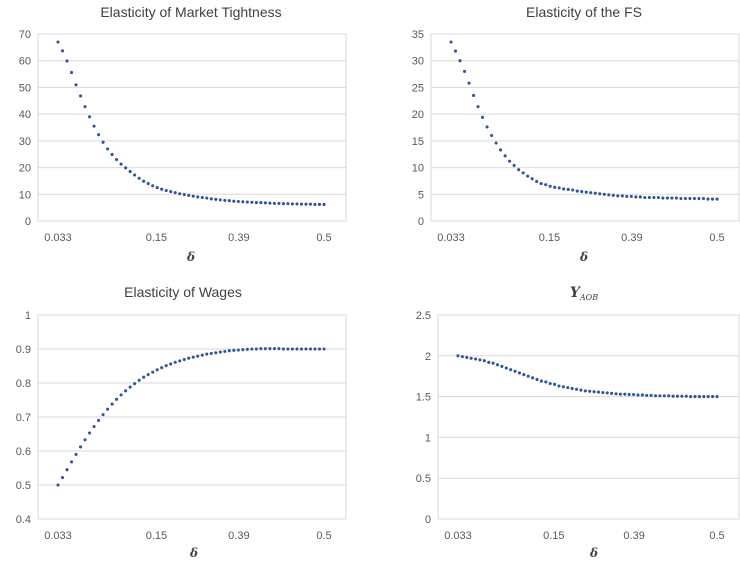 The image size is (740, 565). I want to click on y-tick-label: 0.5, so click(423, 479).